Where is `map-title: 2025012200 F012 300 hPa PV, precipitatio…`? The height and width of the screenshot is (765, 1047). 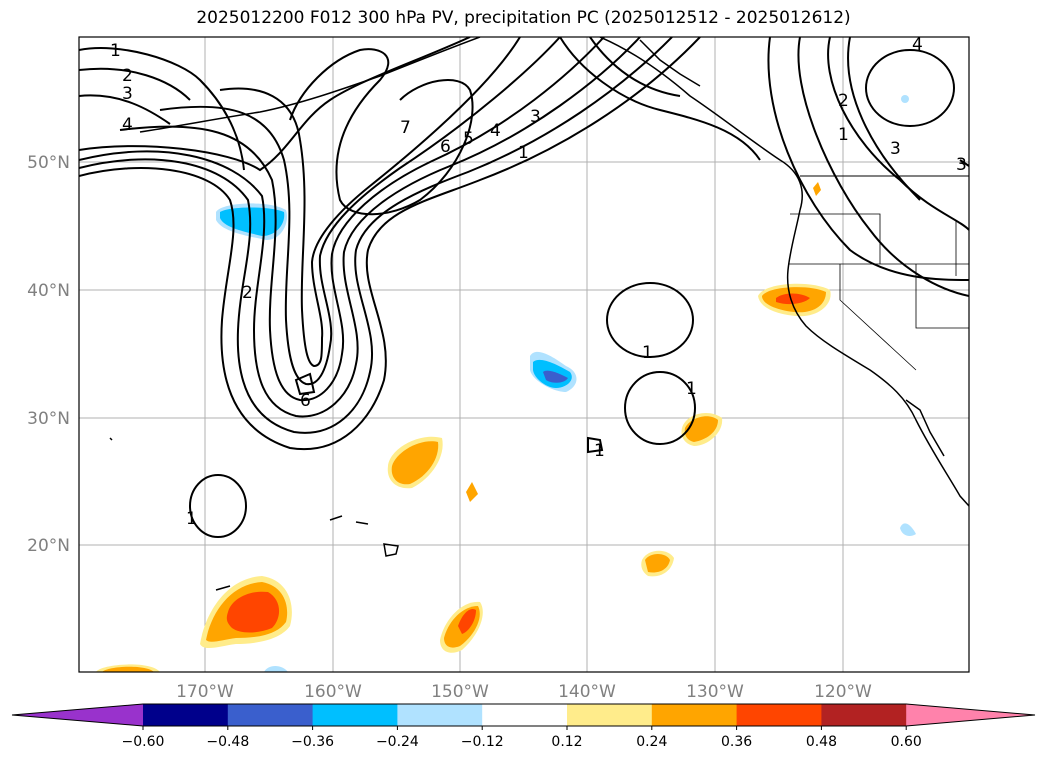 map-title: 2025012200 F012 300 hPa PV, precipitatio… is located at coordinates (523, 18).